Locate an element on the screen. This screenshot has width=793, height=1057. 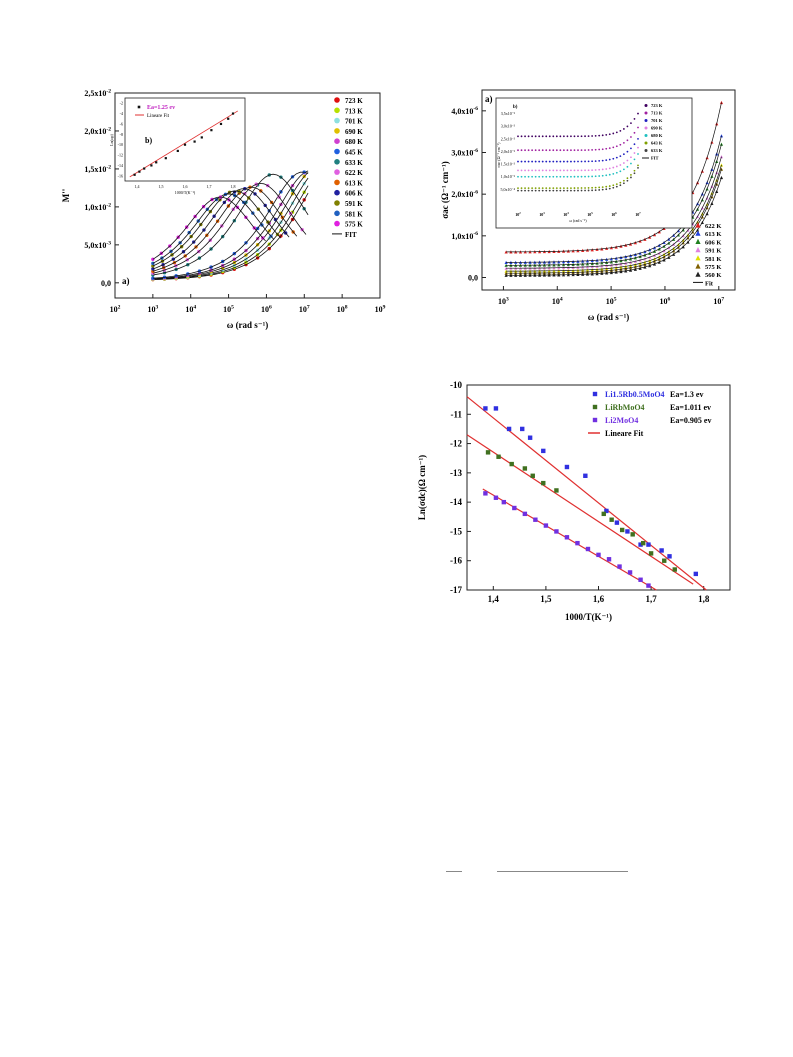
legend-label: 581 K is located at coordinates (354, 214).